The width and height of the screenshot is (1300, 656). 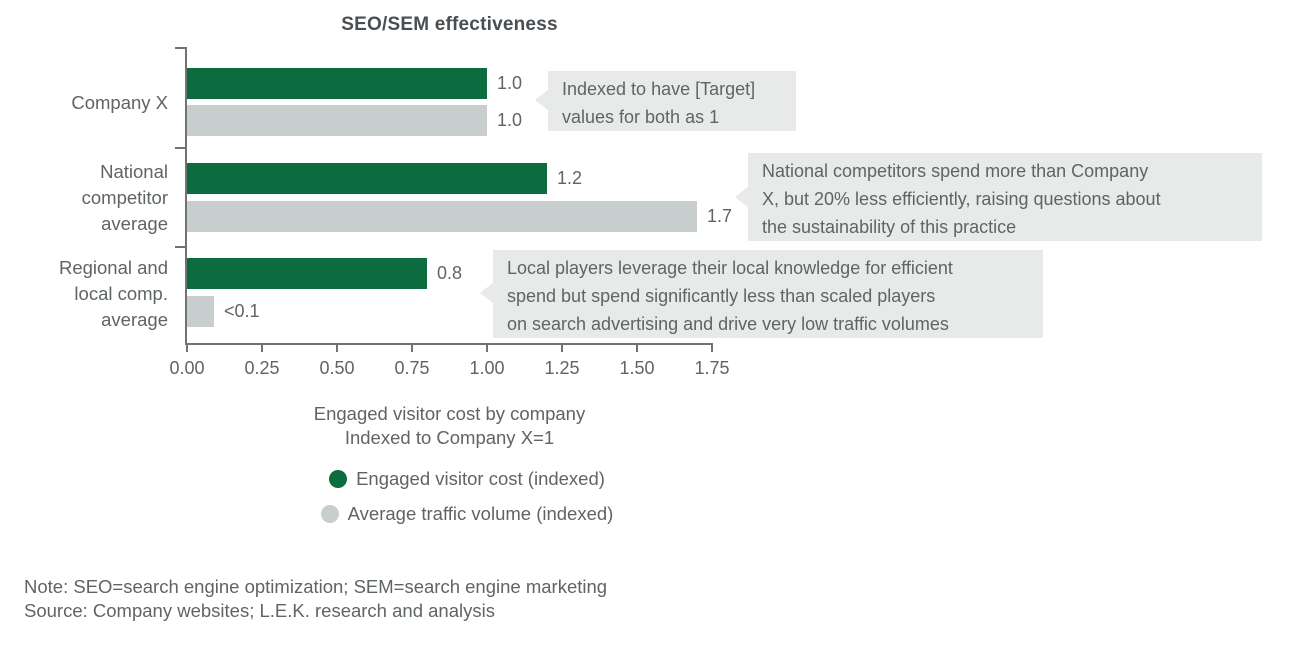 I want to click on x-tick-label: 0.00, so click(x=187, y=368).